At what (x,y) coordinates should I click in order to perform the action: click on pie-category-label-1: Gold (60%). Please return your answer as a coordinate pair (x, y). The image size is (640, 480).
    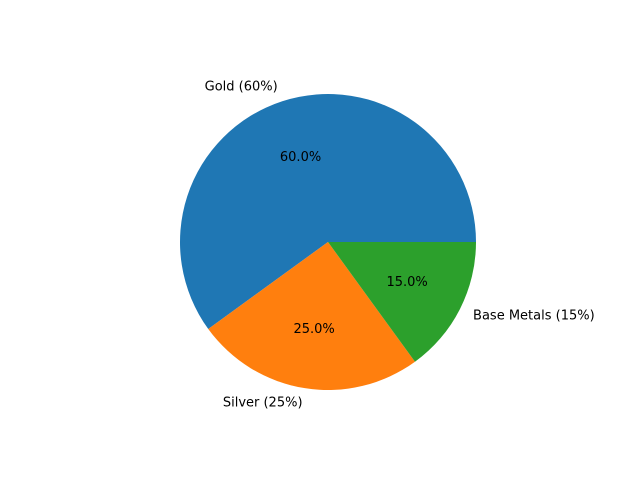
    Looking at the image, I should click on (241, 87).